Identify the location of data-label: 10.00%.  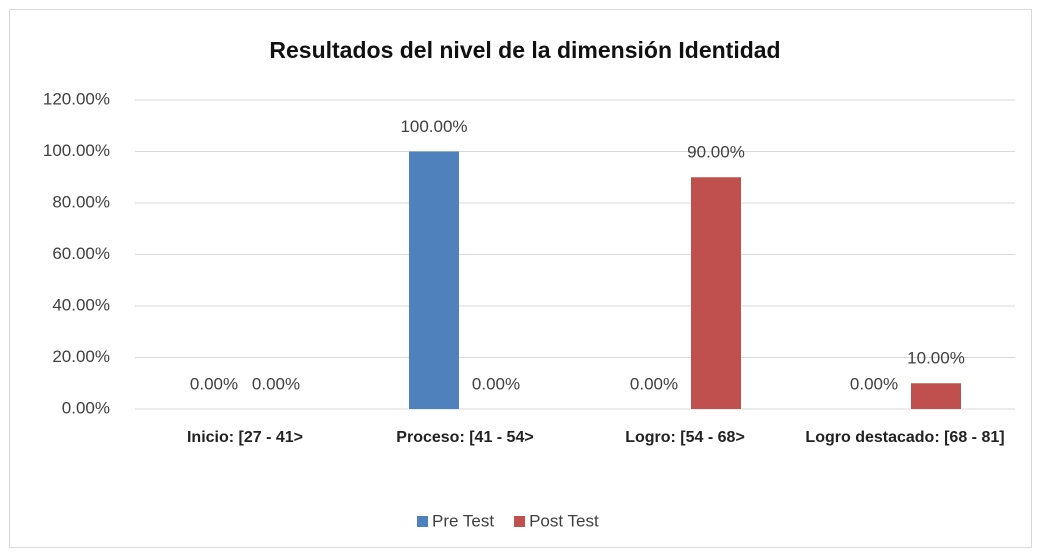
(936, 358).